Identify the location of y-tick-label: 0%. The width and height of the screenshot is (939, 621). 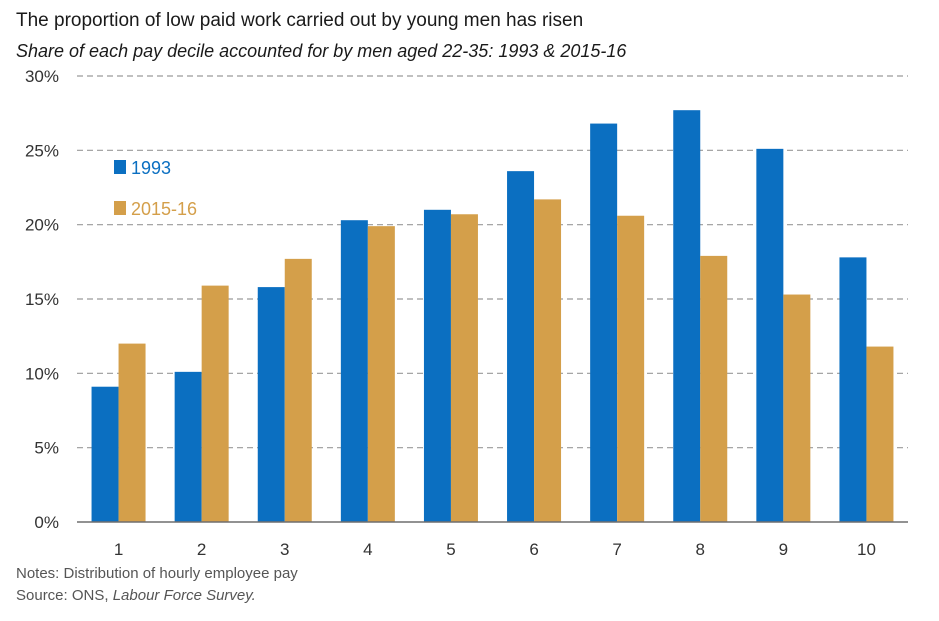
(46, 522).